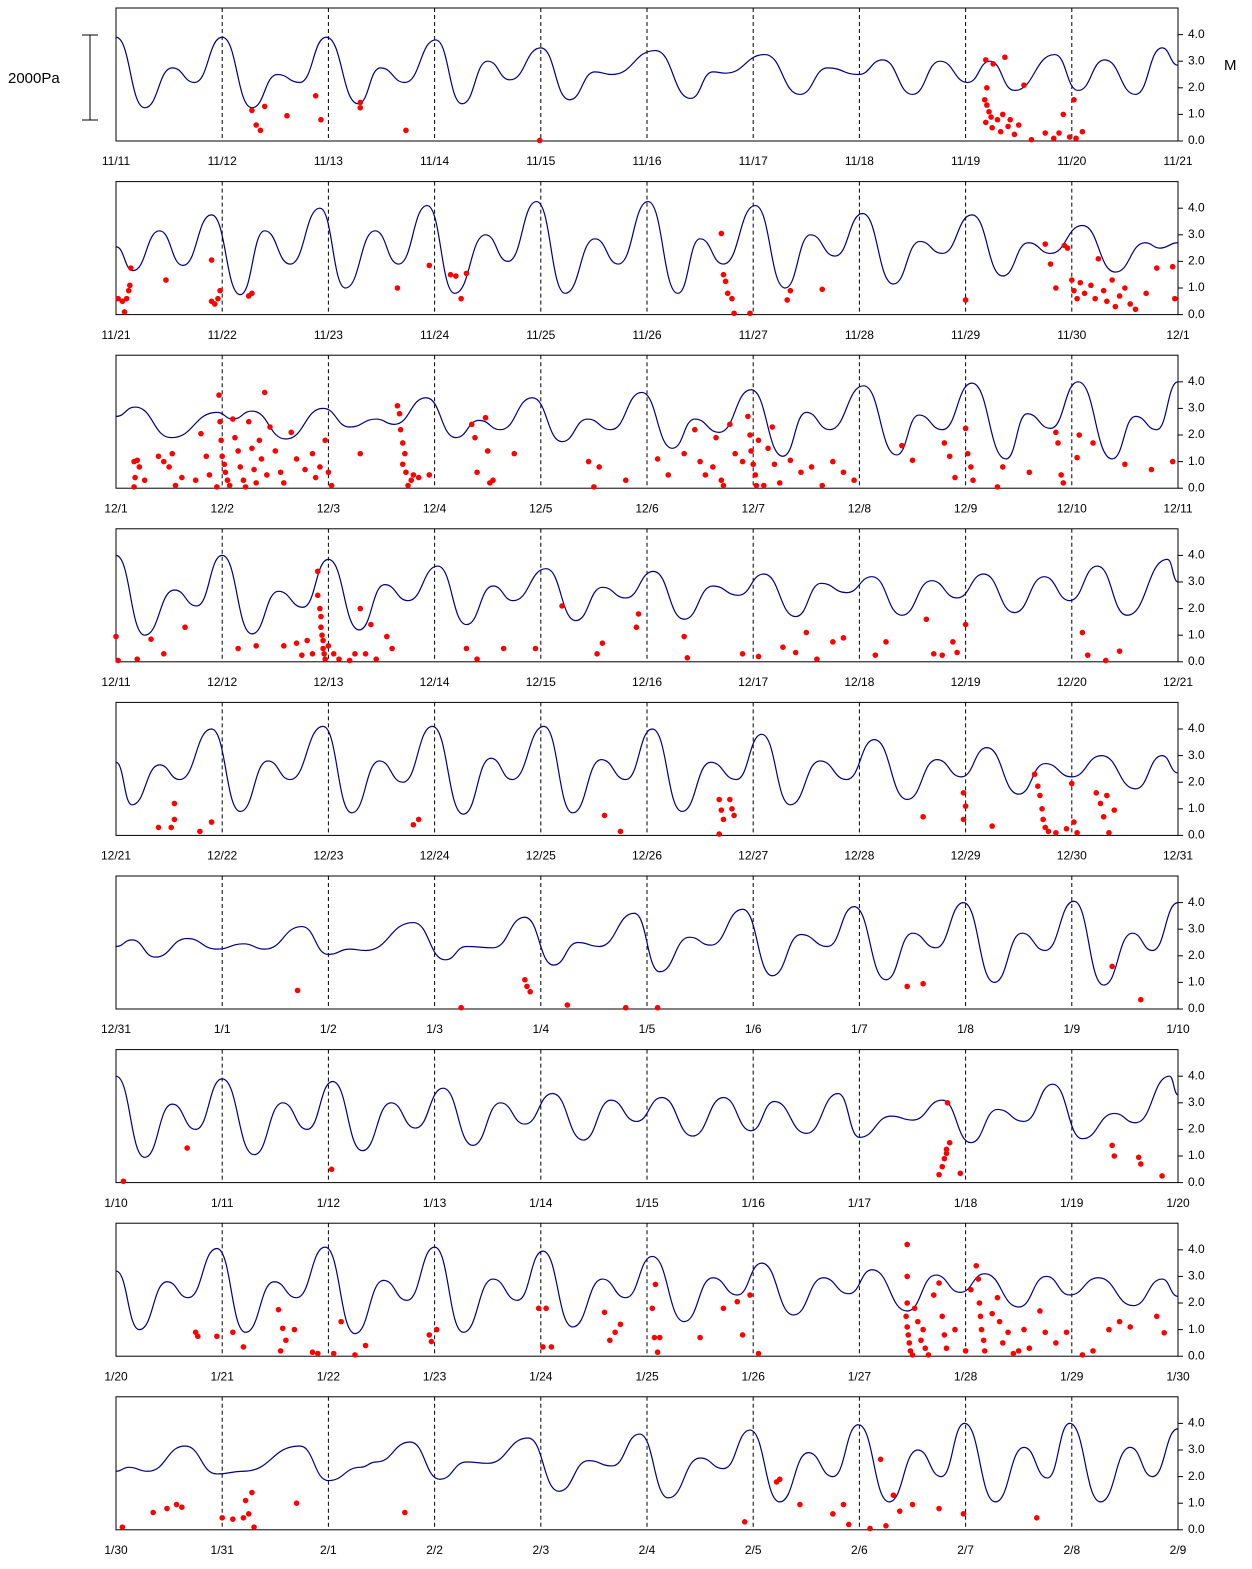 The height and width of the screenshot is (1569, 1252). What do you see at coordinates (329, 1376) in the screenshot?
I see `x-tick-label: 1/22` at bounding box center [329, 1376].